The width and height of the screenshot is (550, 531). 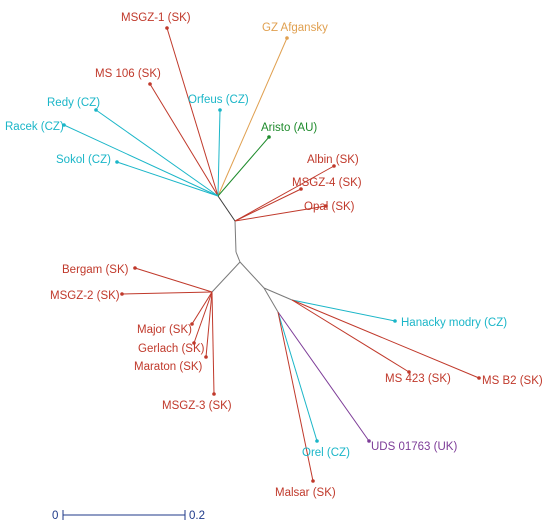 I want to click on branch-ms106, so click(x=184, y=140).